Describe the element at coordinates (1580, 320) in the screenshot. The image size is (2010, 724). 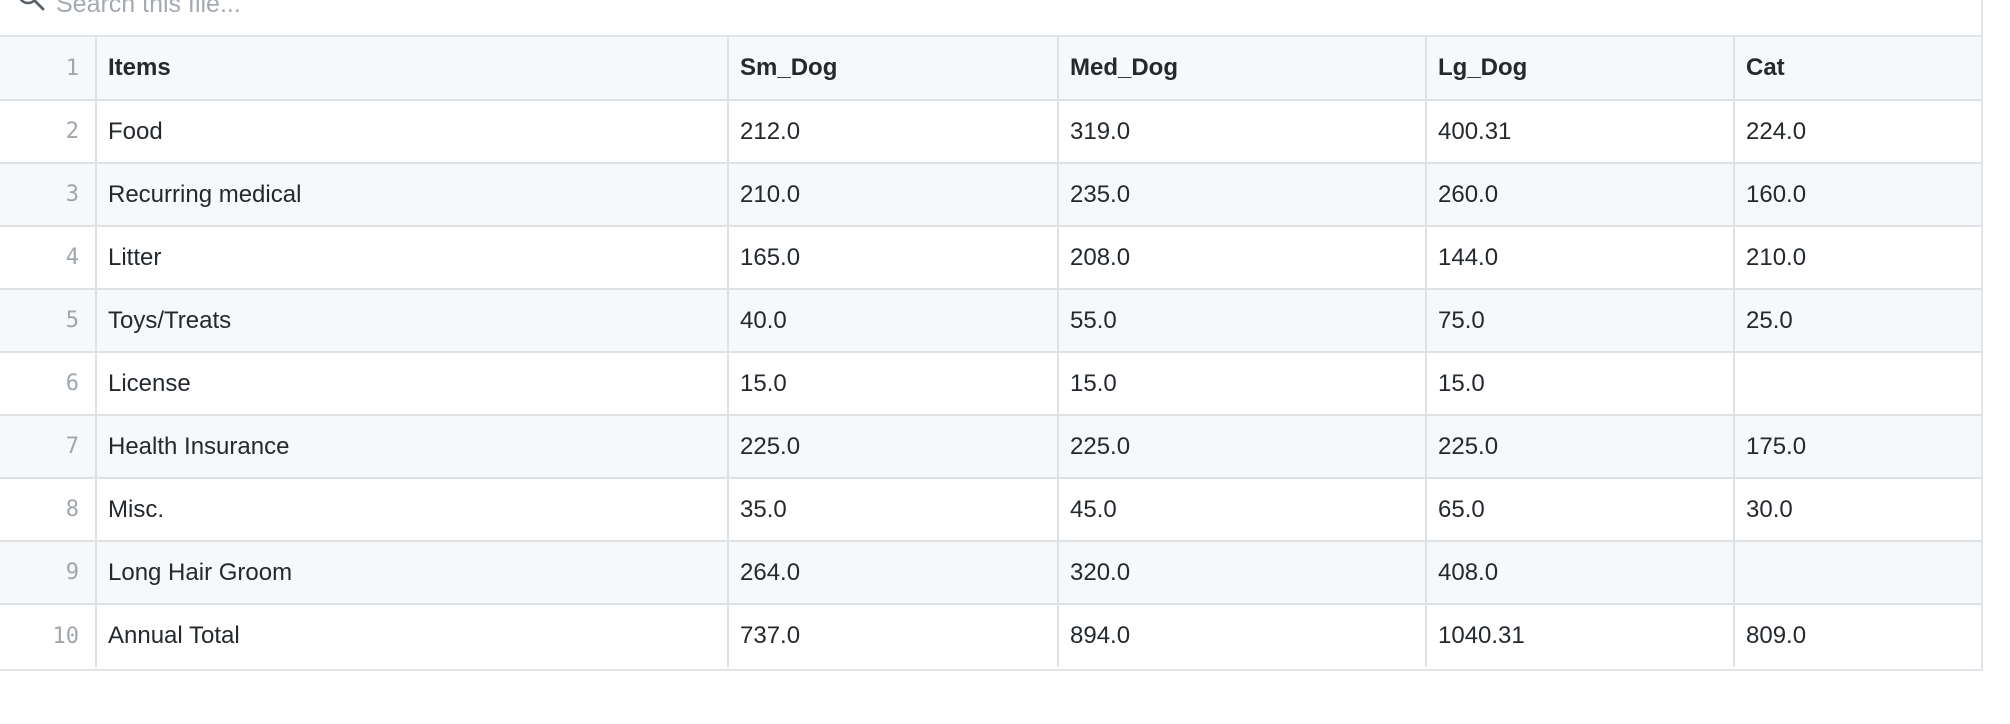
I see `table-cell: 75.0` at that location.